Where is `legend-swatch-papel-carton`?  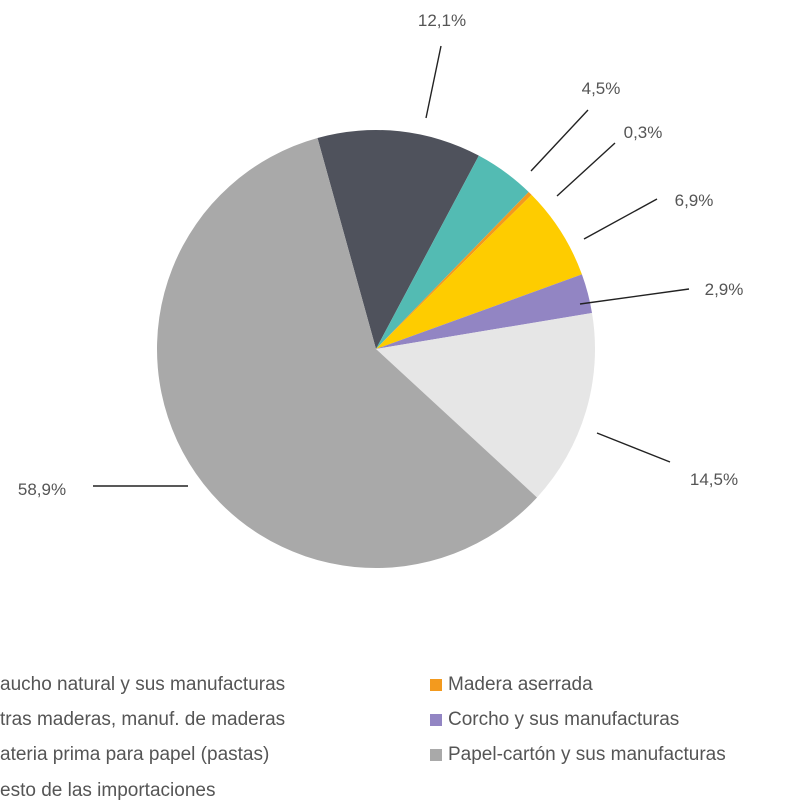 legend-swatch-papel-carton is located at coordinates (436, 755).